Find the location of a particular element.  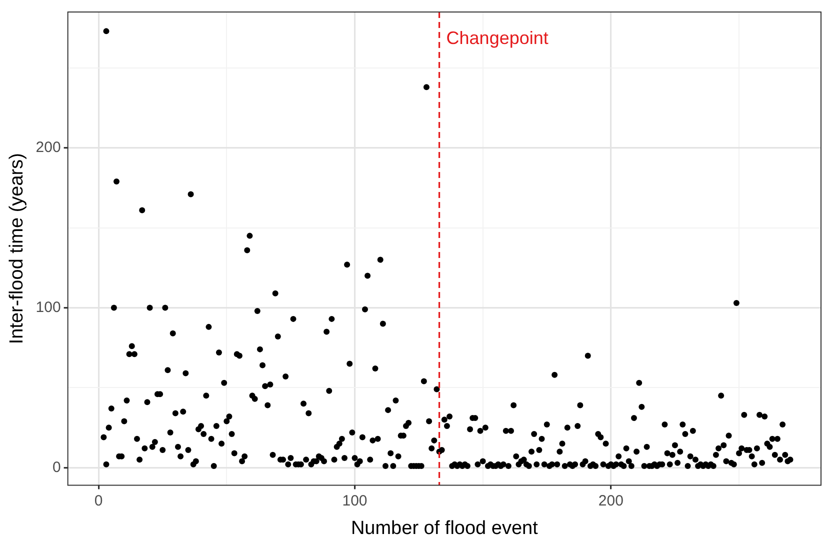

x-tick-label: 100 is located at coordinates (355, 501).